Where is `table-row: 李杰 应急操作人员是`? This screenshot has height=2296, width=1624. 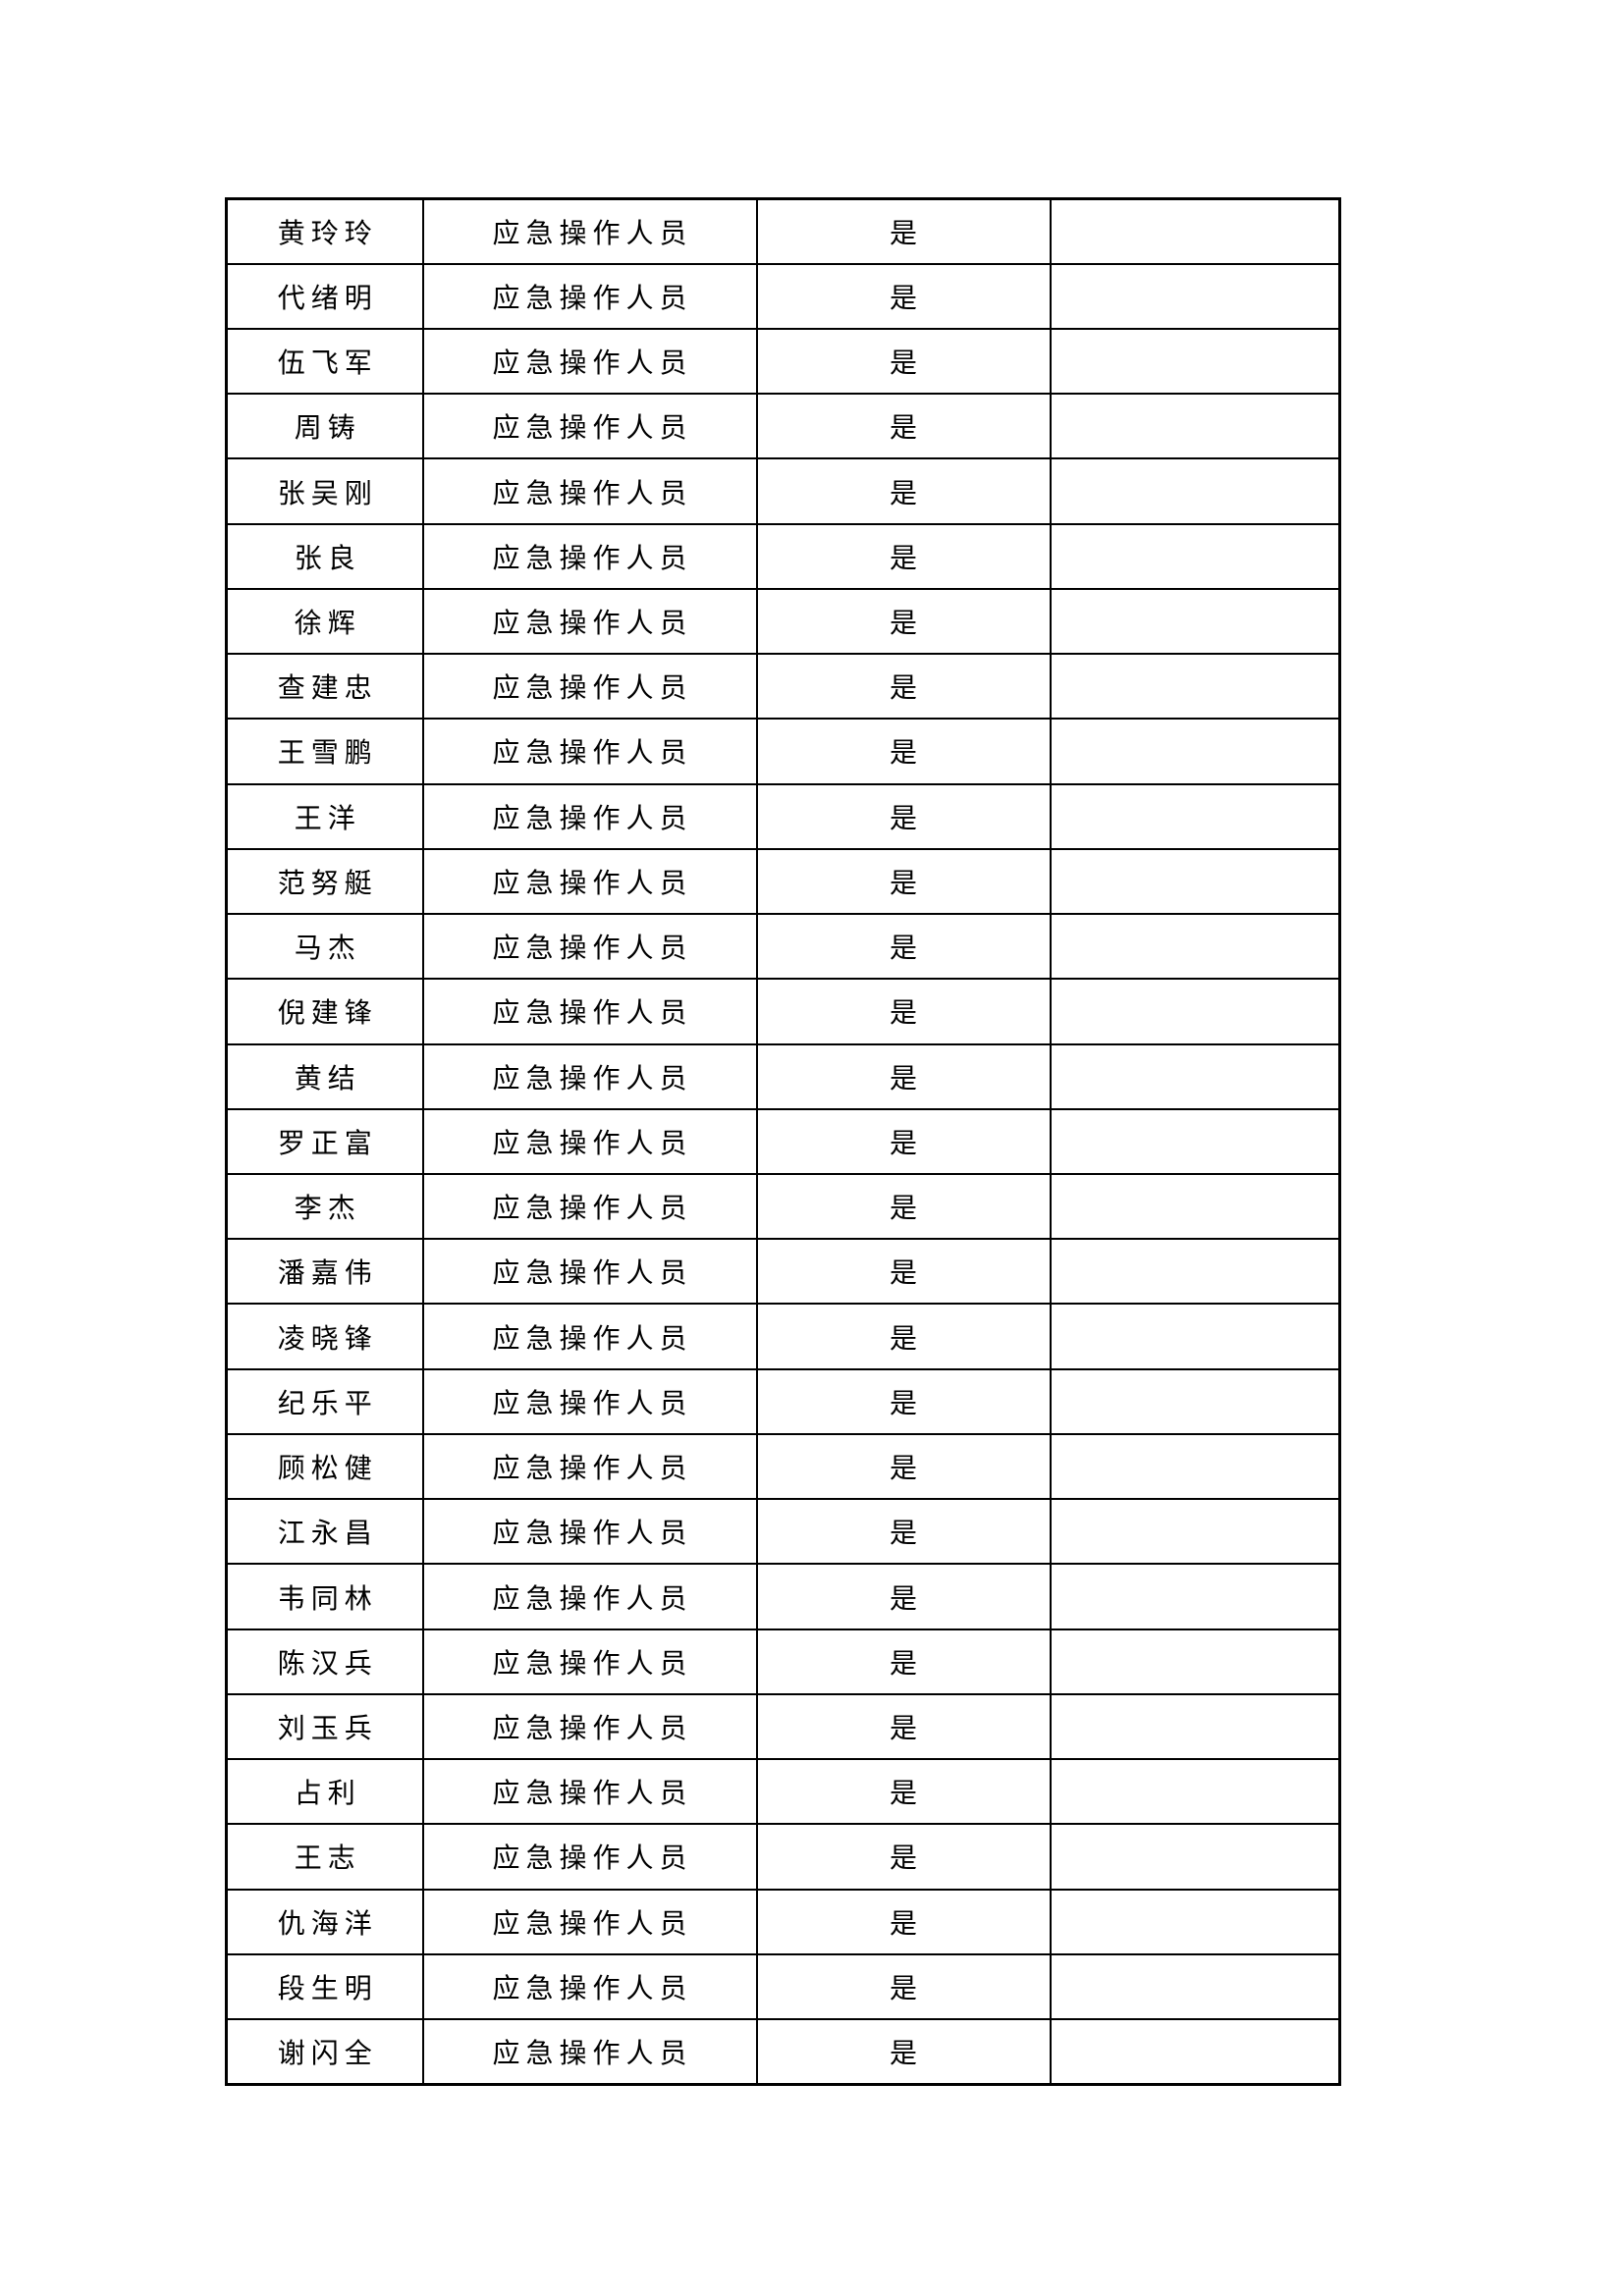
table-row: 李杰 应急操作人员是 is located at coordinates (783, 1207).